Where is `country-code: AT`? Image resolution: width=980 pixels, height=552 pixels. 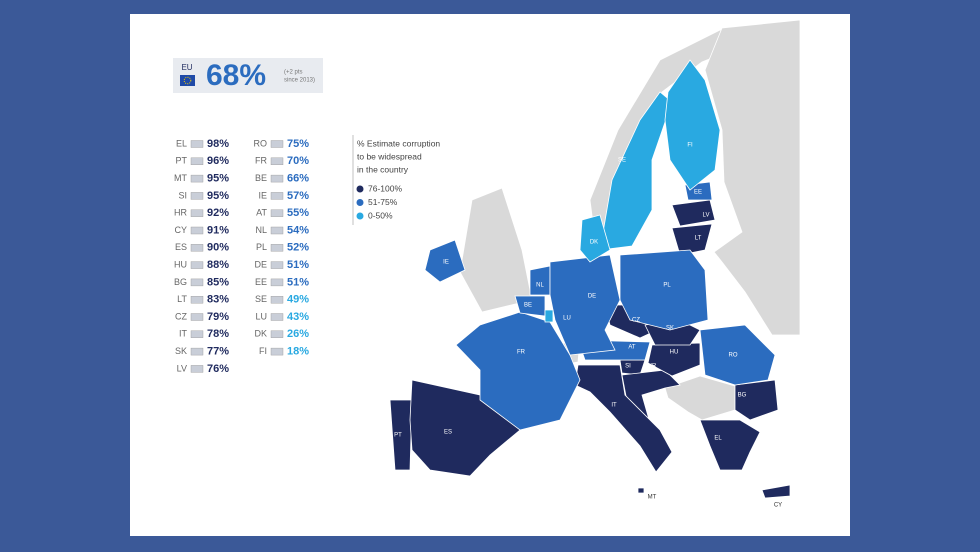
country-code: AT is located at coordinates (261, 213).